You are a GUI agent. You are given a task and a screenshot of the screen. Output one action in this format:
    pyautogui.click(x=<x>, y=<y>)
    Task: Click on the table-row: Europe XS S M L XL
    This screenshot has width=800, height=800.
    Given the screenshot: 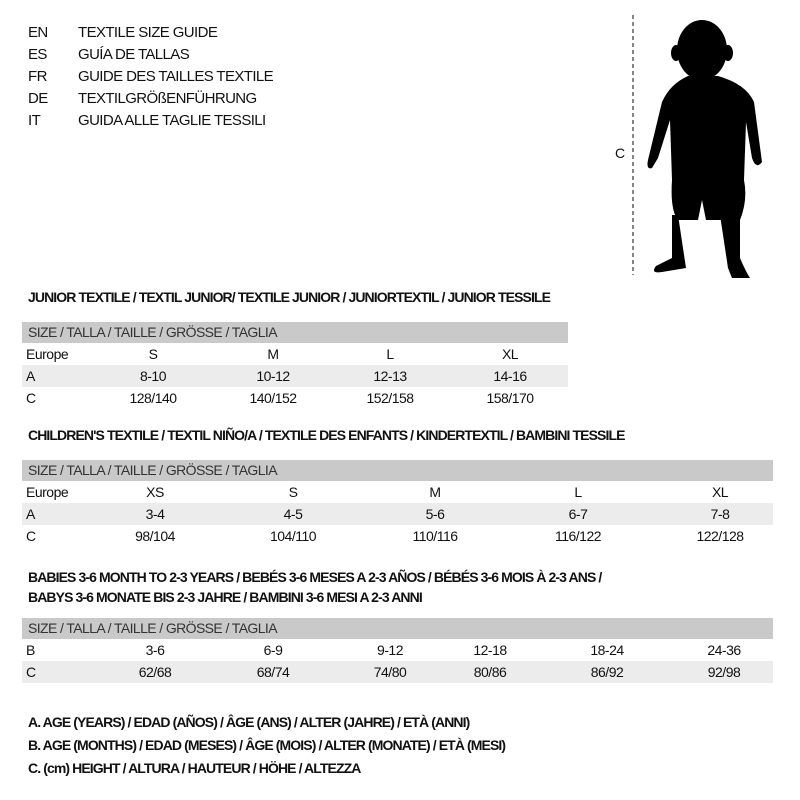 What is the action you would take?
    pyautogui.click(x=397, y=492)
    